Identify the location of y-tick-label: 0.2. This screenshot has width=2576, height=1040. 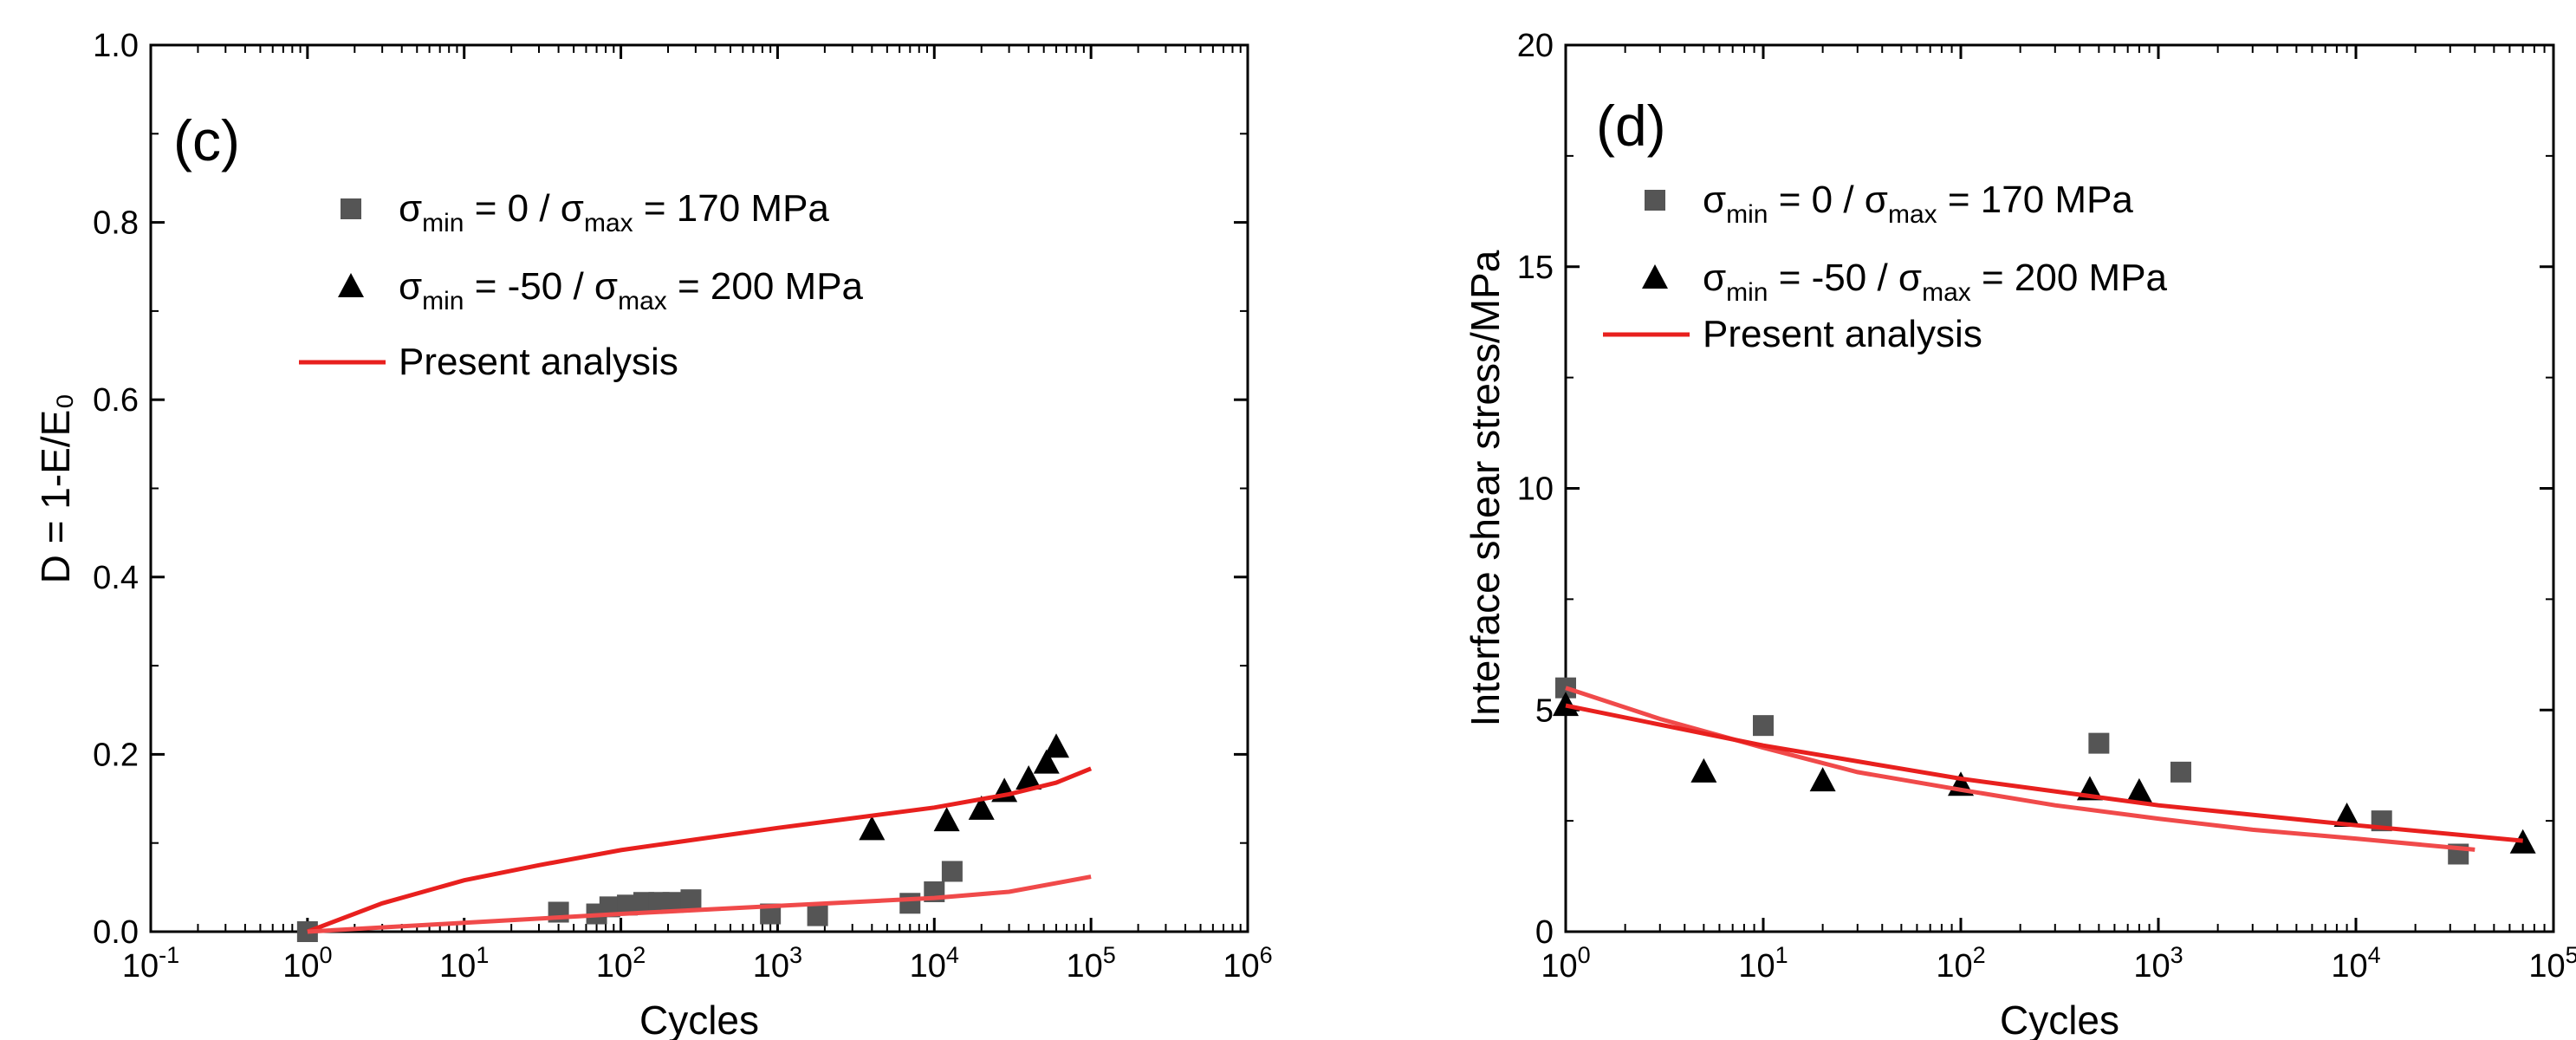
(116, 755).